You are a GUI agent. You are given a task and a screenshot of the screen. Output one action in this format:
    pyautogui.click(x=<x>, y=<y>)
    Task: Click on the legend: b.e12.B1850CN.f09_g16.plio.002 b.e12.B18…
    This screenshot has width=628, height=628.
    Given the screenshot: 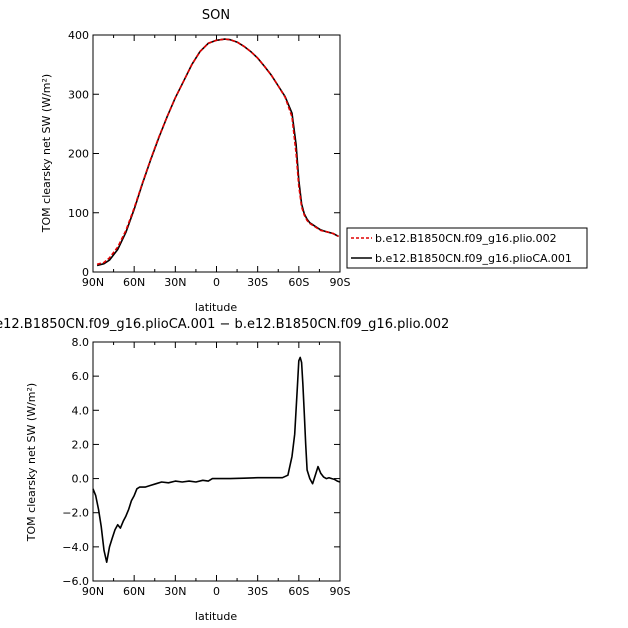 What is the action you would take?
    pyautogui.click(x=467, y=248)
    